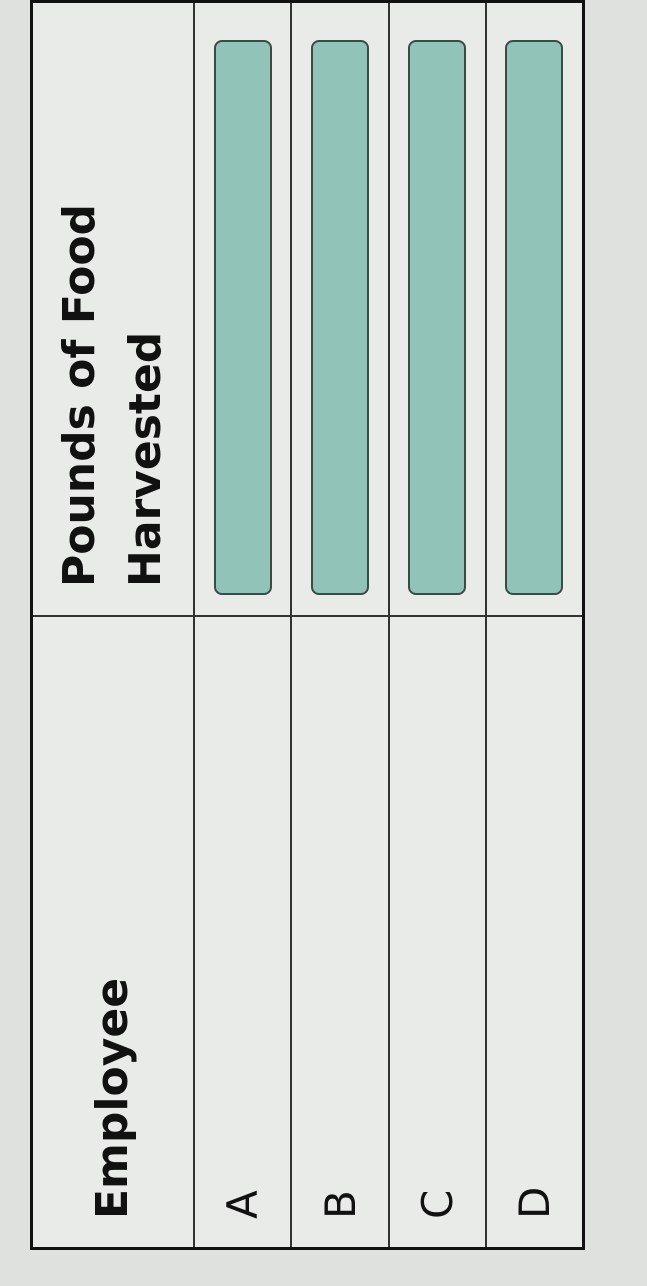 The height and width of the screenshot is (1286, 647). I want to click on table-row: A, so click(243, 625).